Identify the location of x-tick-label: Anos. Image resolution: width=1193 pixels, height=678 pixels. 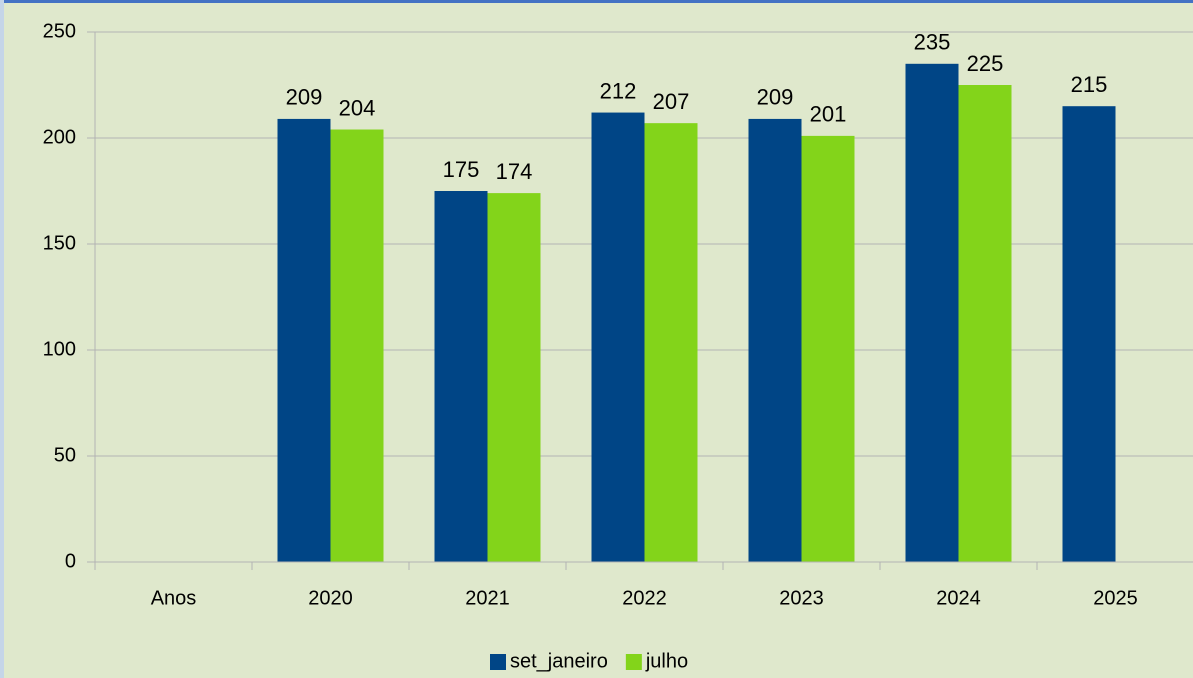
(174, 598).